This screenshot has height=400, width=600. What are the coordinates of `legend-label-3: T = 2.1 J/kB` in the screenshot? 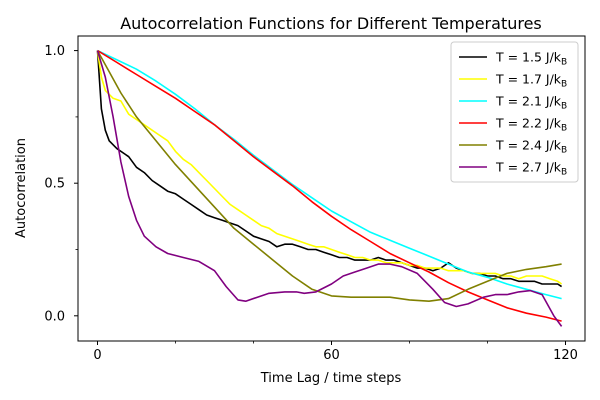 It's located at (531, 103).